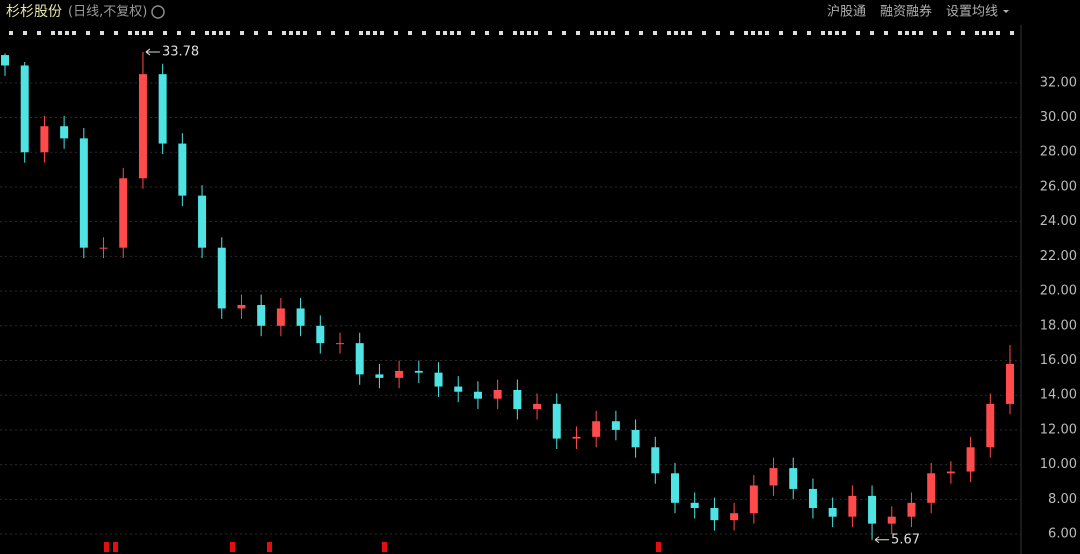 The height and width of the screenshot is (554, 1080). Describe the element at coordinates (1006, 11) in the screenshot. I see `dropdown-arrow` at that location.